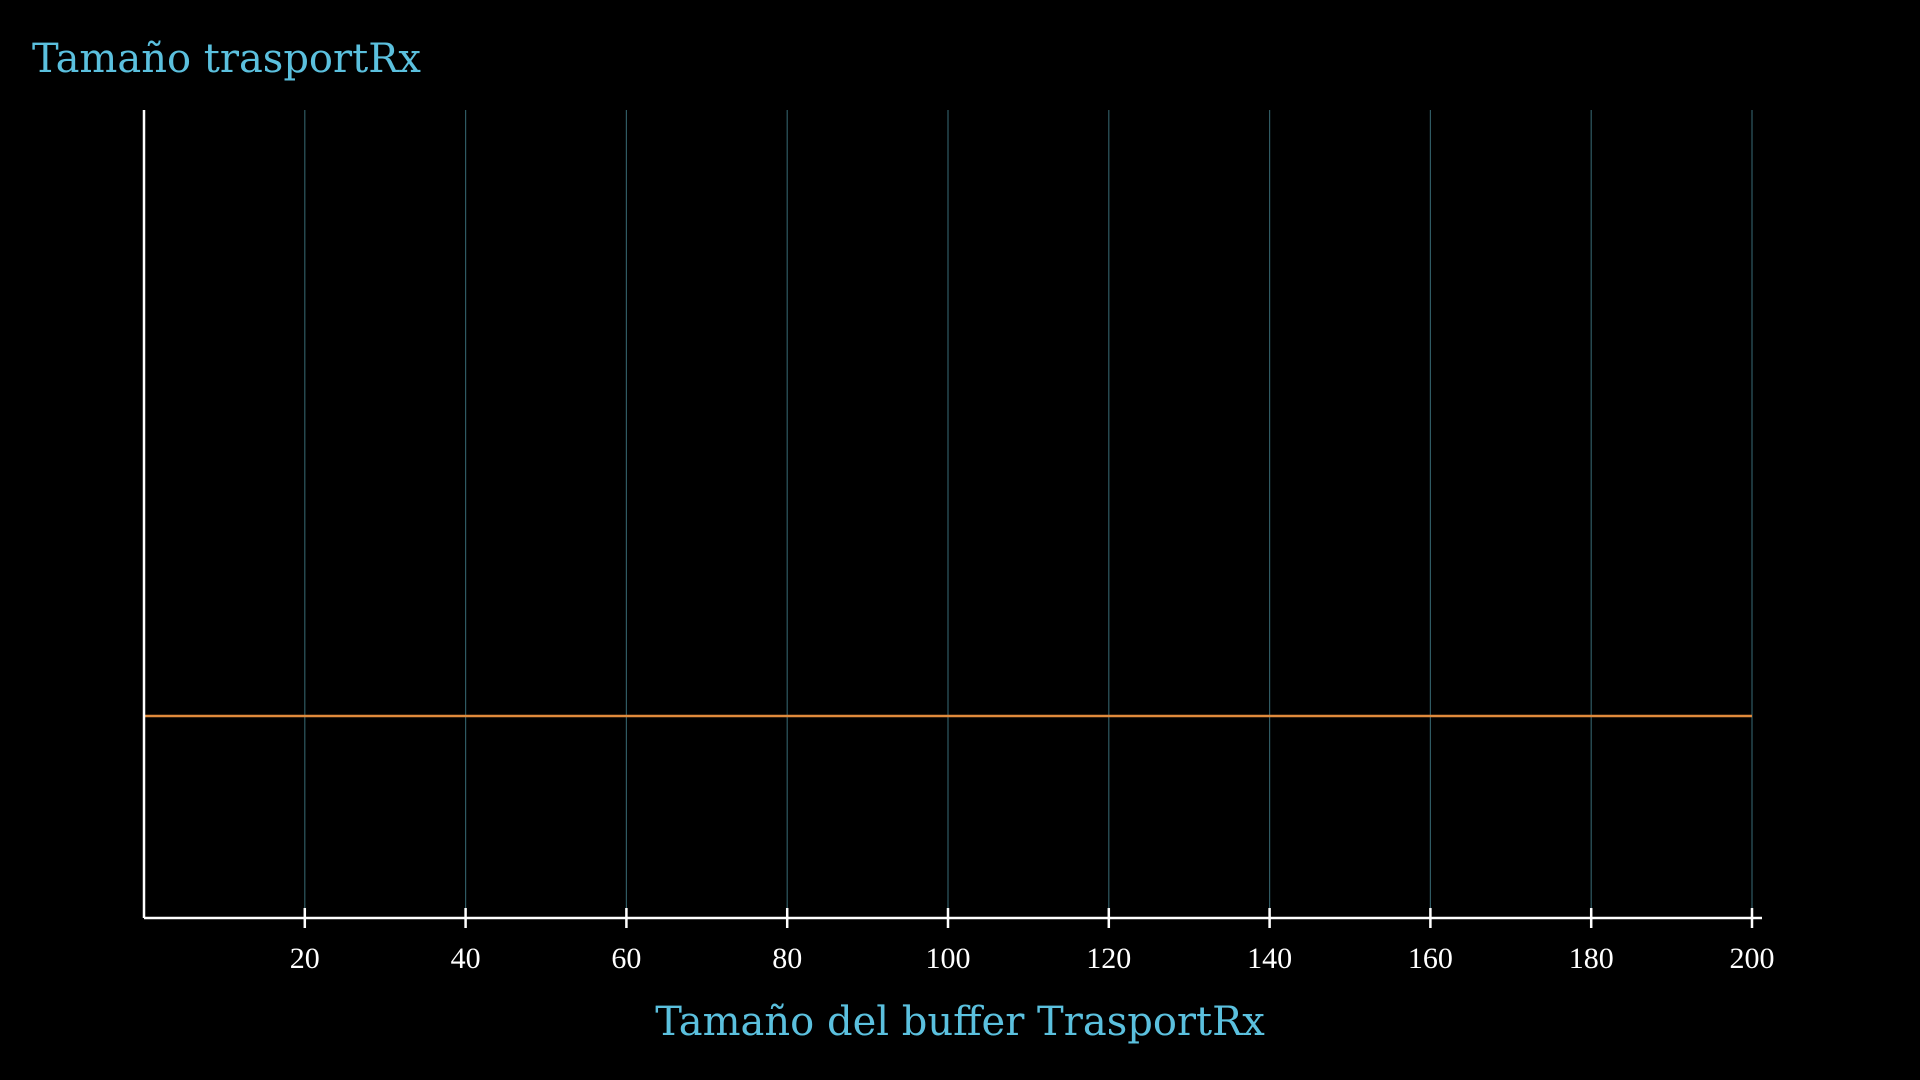  I want to click on x-tick-labels: 20 40 60 80 100 120 140 160 180 200, so click(1032, 958).